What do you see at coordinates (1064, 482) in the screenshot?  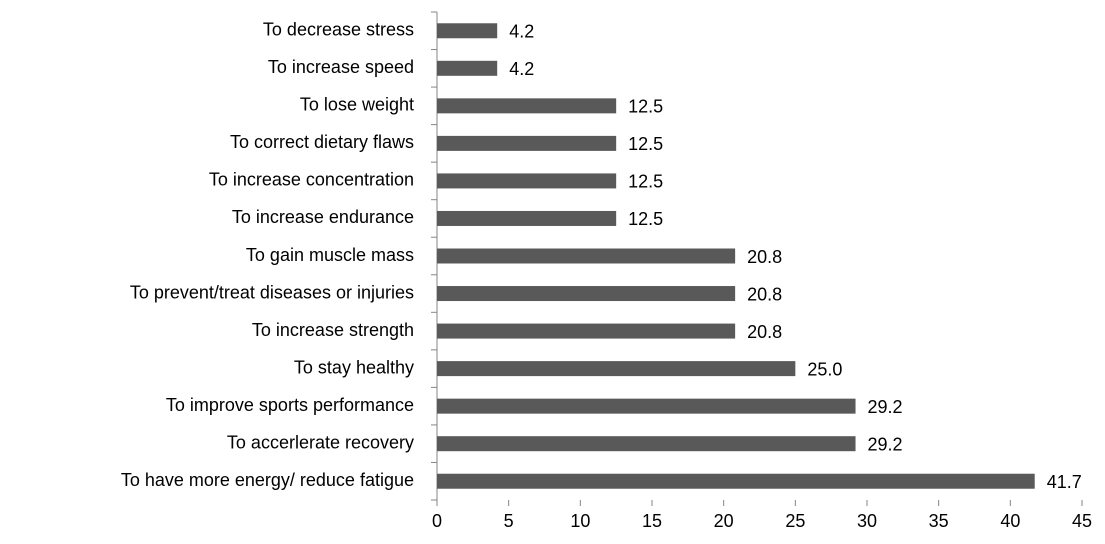 I see `value-label: 41.7` at bounding box center [1064, 482].